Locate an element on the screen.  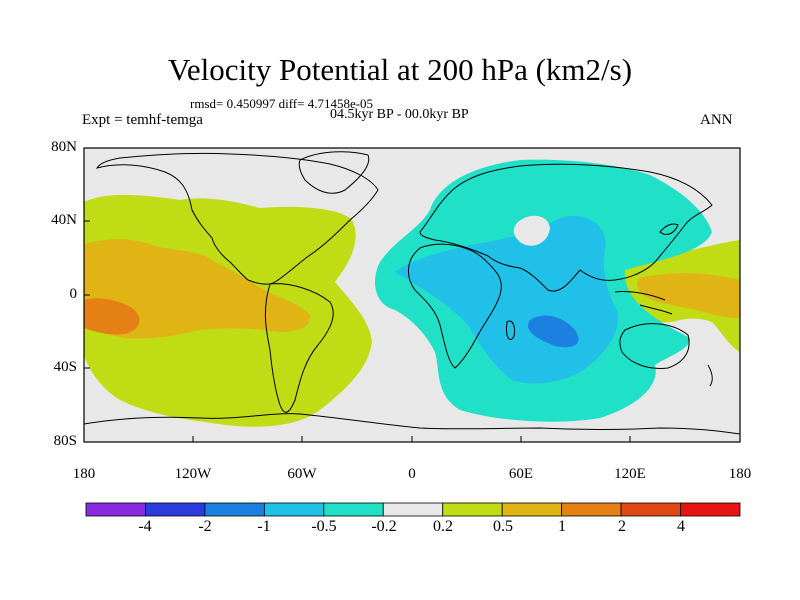
colorbar-label: 4 is located at coordinates (681, 526).